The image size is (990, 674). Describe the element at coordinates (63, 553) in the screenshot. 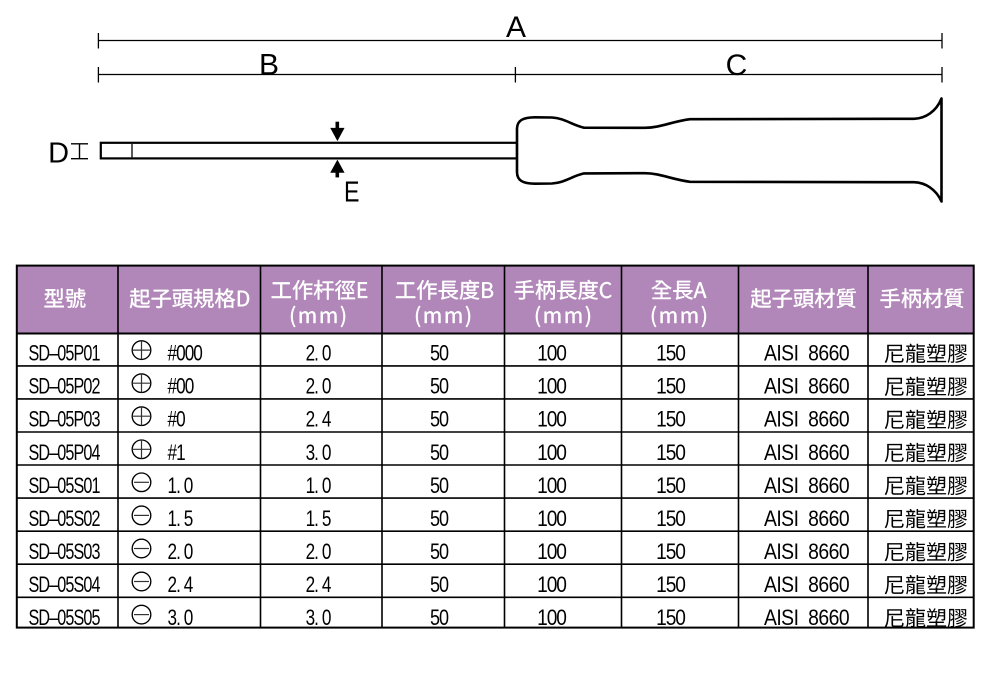

I see `svg-text: SD–05S03` at that location.